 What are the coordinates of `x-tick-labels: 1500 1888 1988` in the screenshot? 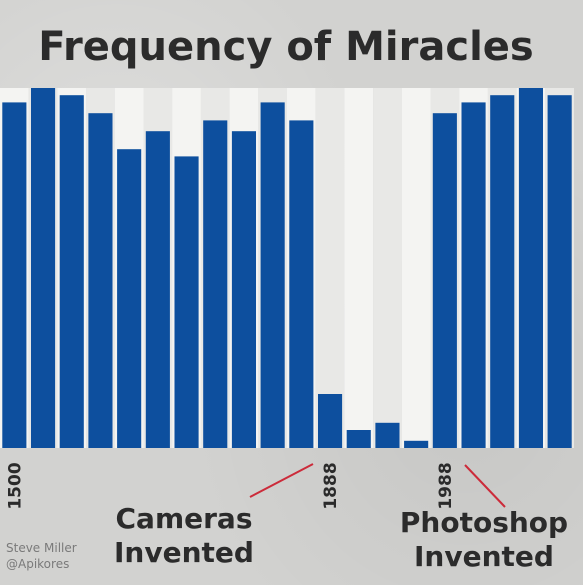 It's located at (230, 485).